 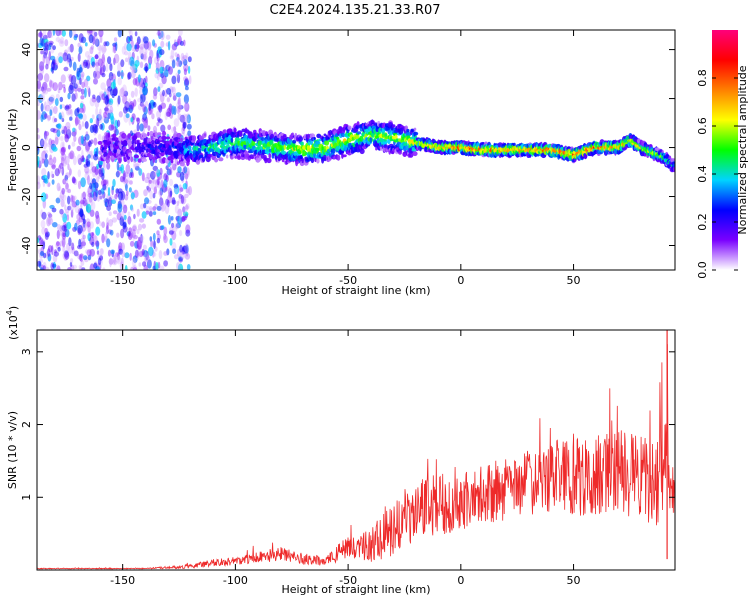 What do you see at coordinates (122, 580) in the screenshot?
I see `snr-xtick-label: -150` at bounding box center [122, 580].